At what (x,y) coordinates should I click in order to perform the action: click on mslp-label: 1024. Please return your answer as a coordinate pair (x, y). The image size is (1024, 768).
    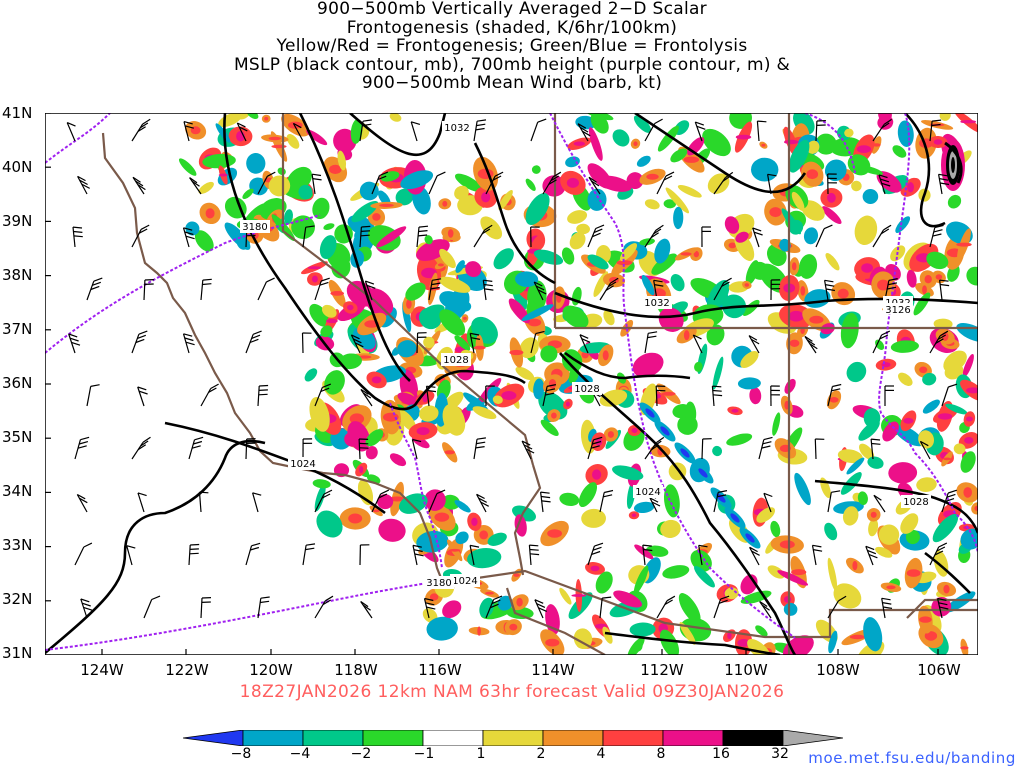
    Looking at the image, I should click on (303, 463).